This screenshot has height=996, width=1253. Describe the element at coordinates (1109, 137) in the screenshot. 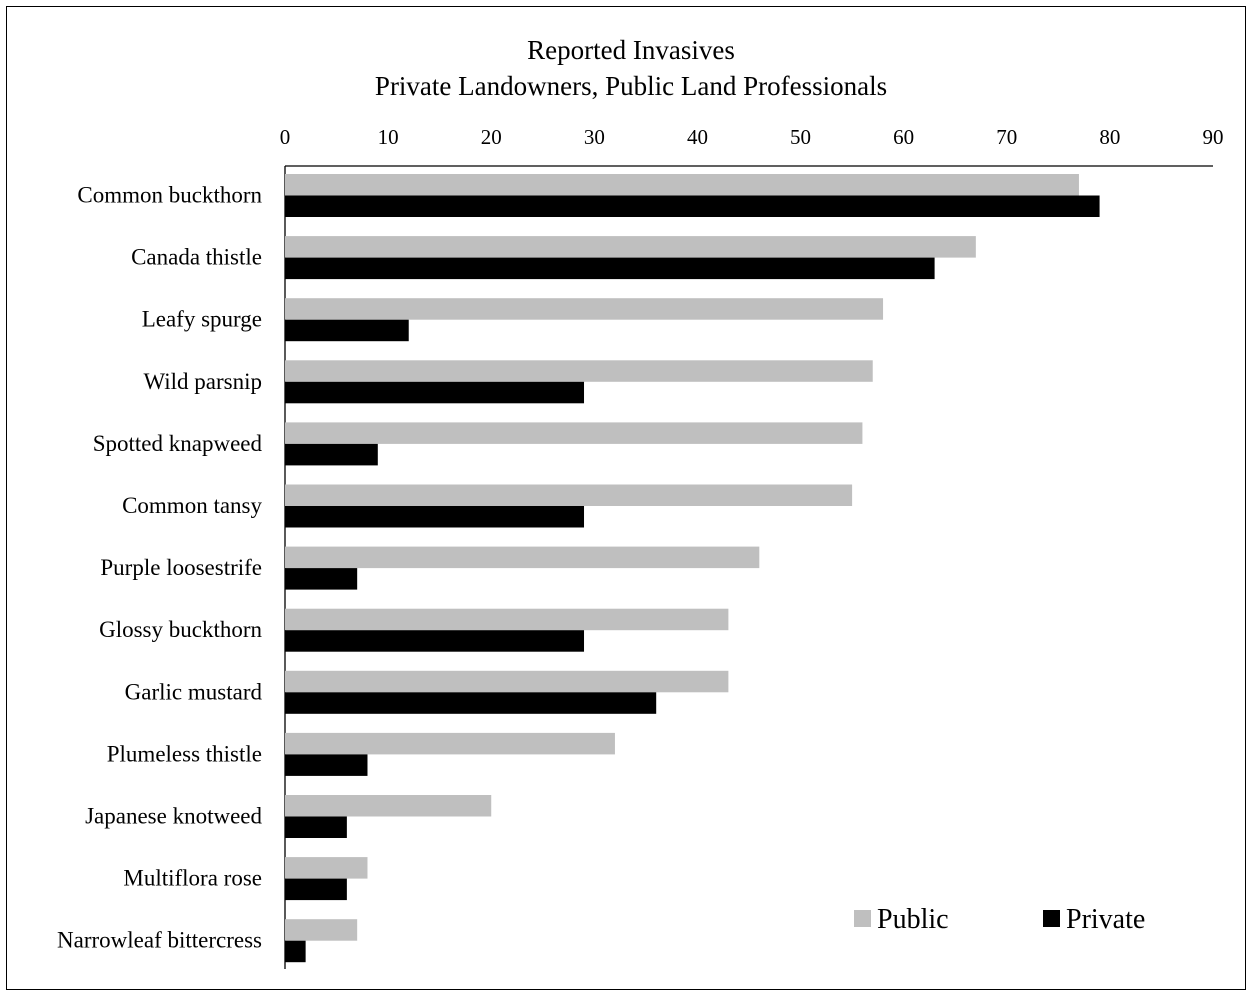

I see `x-tick-label: 80` at that location.